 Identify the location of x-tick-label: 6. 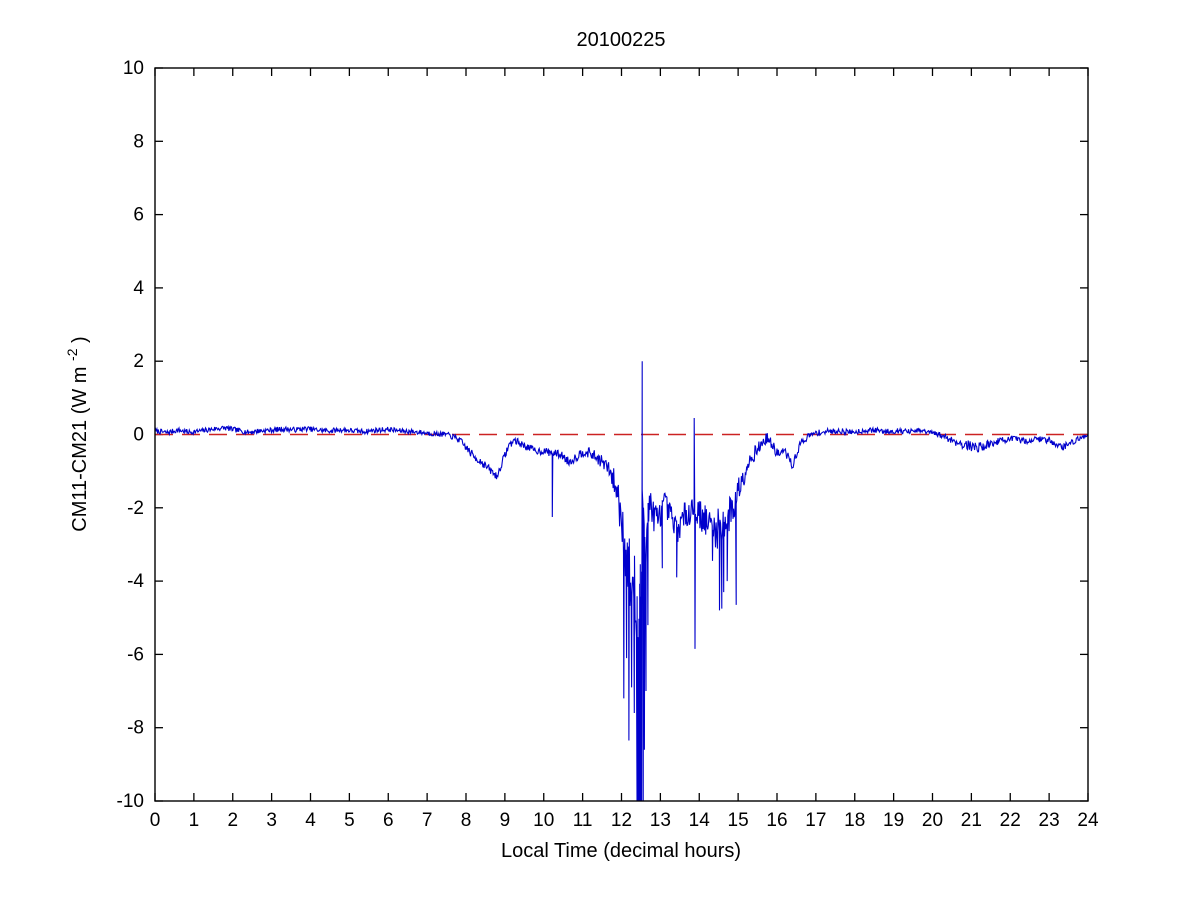
(388, 820).